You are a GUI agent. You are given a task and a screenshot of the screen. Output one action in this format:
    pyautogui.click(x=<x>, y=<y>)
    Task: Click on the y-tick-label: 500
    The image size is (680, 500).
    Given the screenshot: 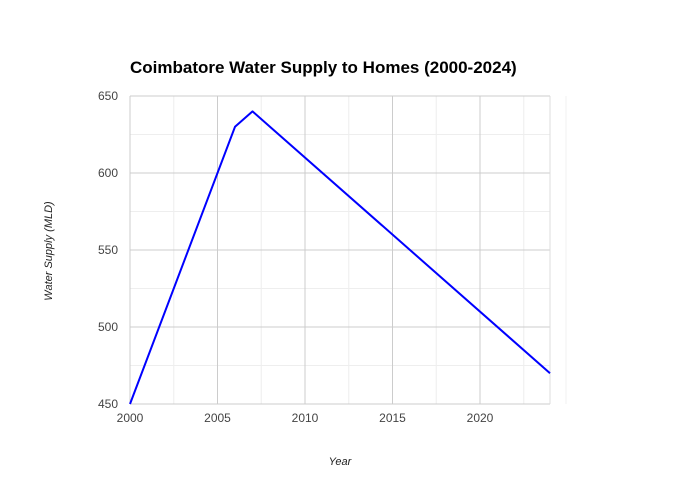 What is the action you would take?
    pyautogui.click(x=108, y=327)
    